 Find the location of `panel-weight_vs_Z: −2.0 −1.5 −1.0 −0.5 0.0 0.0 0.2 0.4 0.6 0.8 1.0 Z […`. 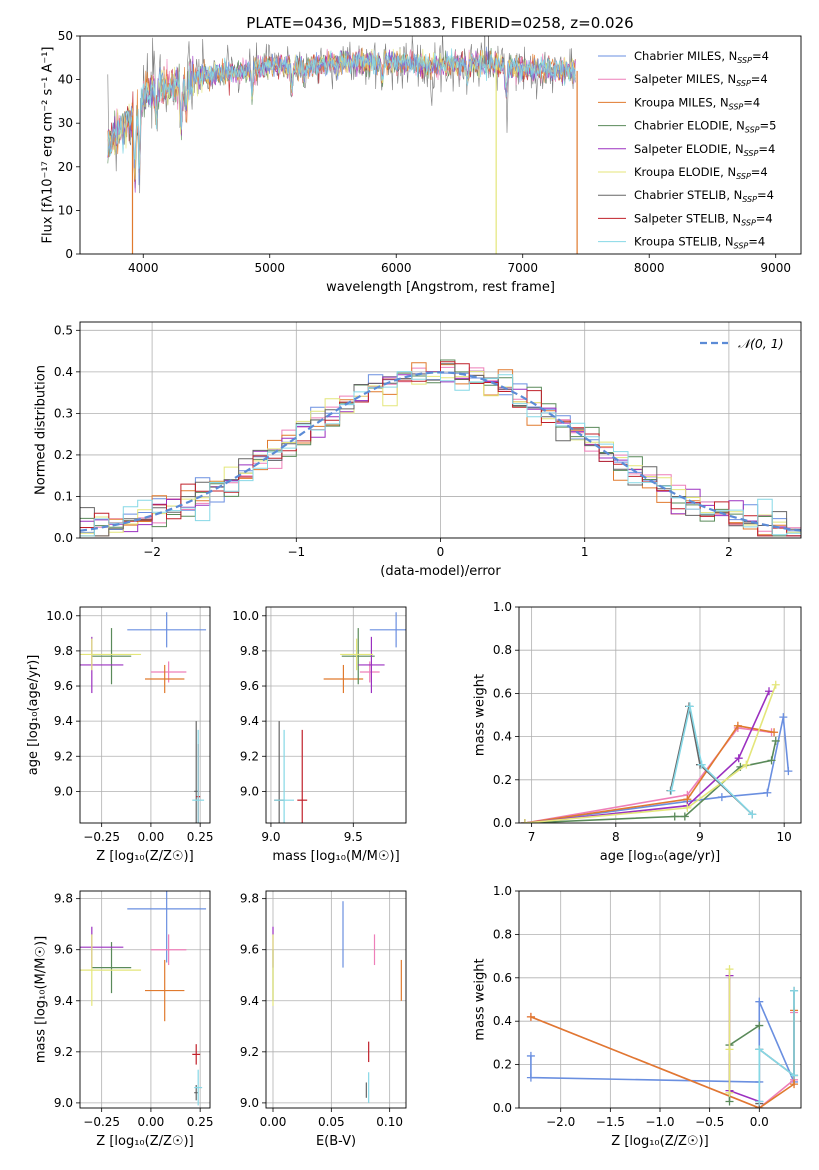

panel-weight_vs_Z: −2.0 −1.5 −1.0 −0.5 0.0 0.0 0.2 0.4 0.6 0.8 1.0 Z [… is located at coordinates (637, 1016).